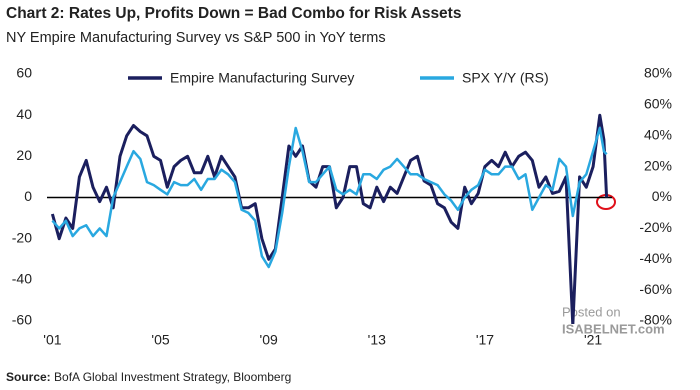 Image resolution: width=700 pixels, height=390 pixels. Describe the element at coordinates (658, 134) in the screenshot. I see `y2-tick-label: 40%` at that location.